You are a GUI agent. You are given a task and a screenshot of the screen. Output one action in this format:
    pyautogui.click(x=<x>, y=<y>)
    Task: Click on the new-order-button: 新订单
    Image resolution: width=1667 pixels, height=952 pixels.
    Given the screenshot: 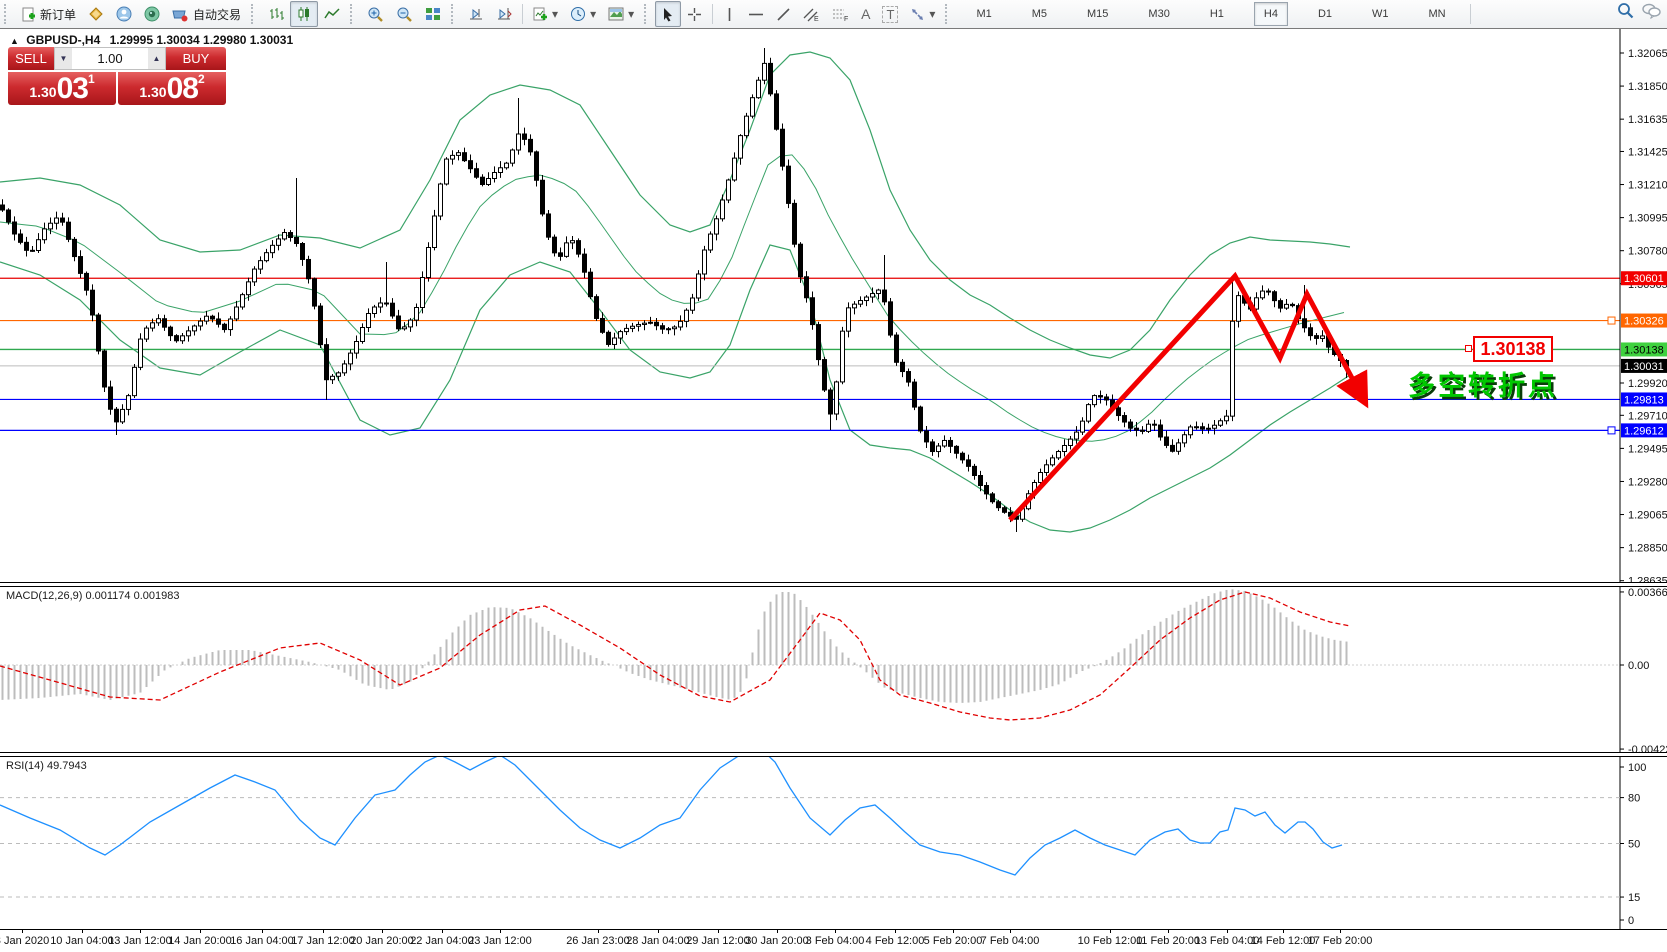 What is the action you would take?
    pyautogui.click(x=48, y=14)
    